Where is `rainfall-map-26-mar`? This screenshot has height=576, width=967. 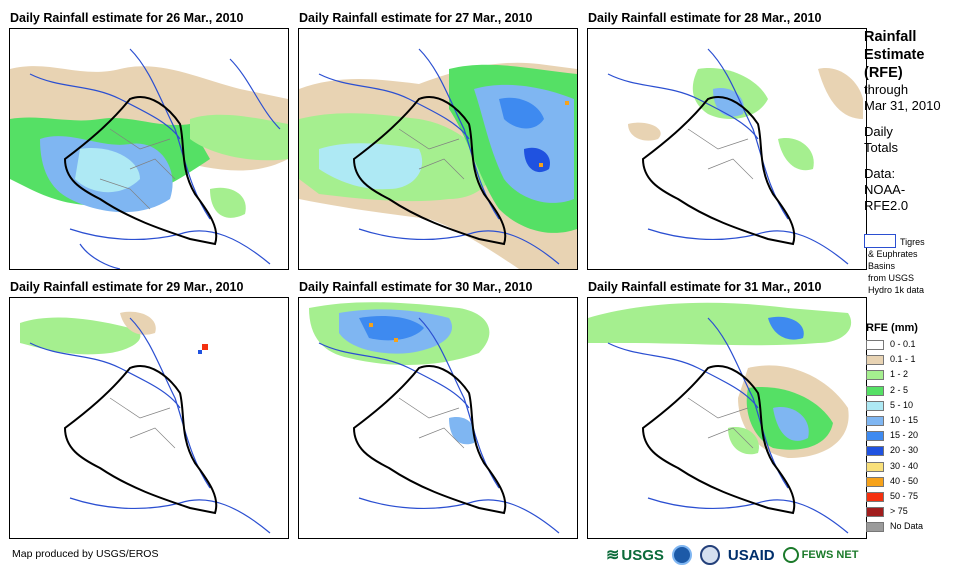 rainfall-map-26-mar is located at coordinates (149, 149).